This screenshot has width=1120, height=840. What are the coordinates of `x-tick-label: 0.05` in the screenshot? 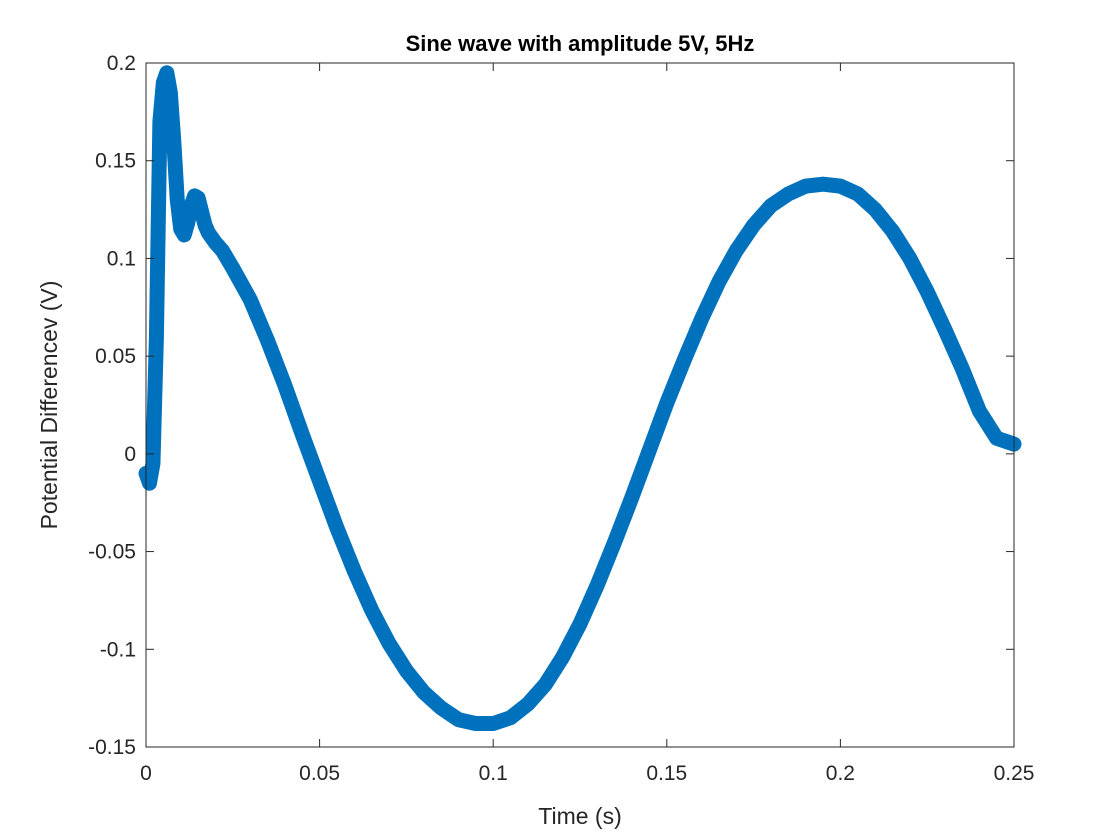 It's located at (319, 773).